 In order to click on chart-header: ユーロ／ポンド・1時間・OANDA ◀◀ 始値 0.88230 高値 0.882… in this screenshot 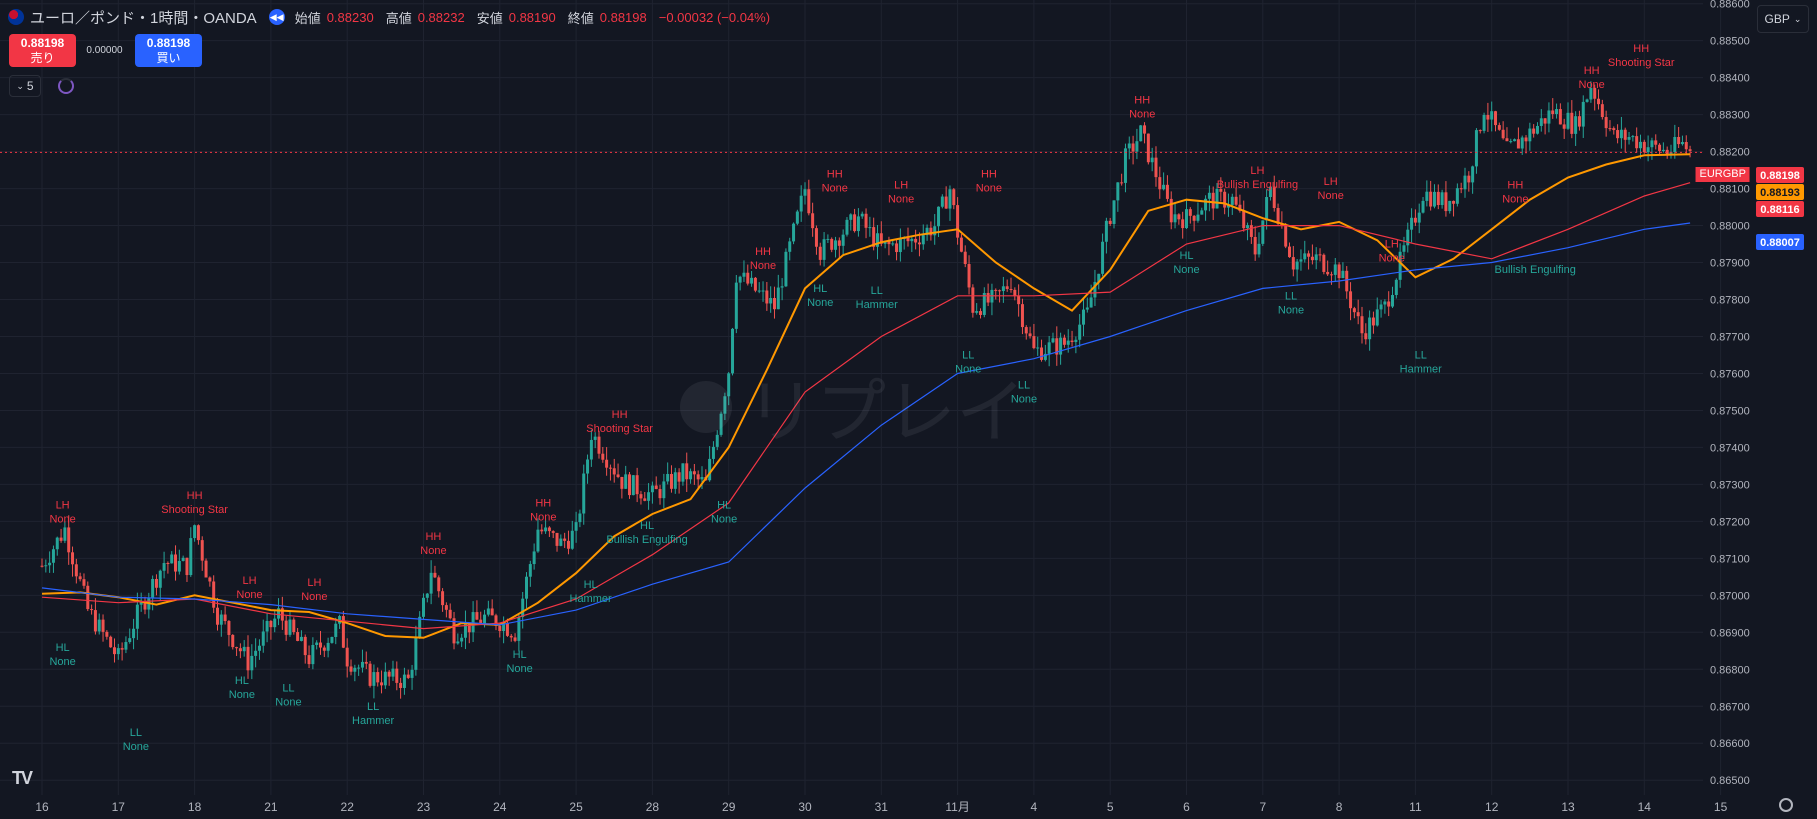, I will do `click(392, 17)`.